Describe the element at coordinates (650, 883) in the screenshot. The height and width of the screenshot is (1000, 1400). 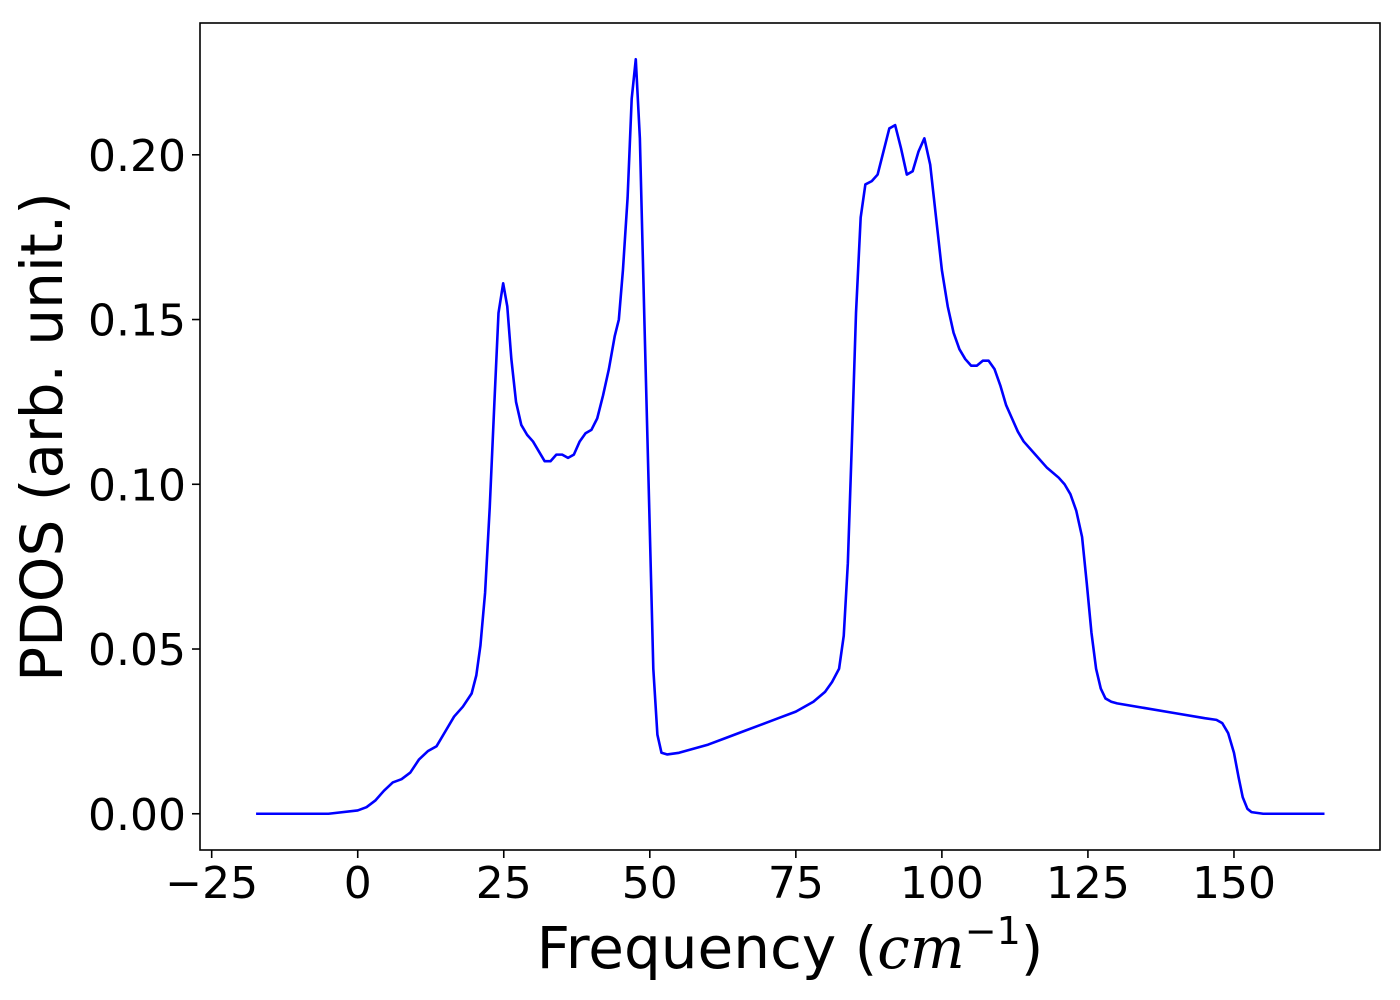
I see `x-tick-label: 50` at that location.